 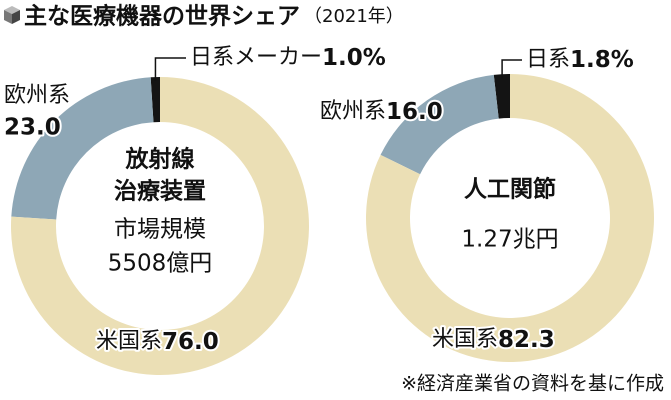 I want to click on segment-label: 日系1.8%, so click(x=580, y=60).